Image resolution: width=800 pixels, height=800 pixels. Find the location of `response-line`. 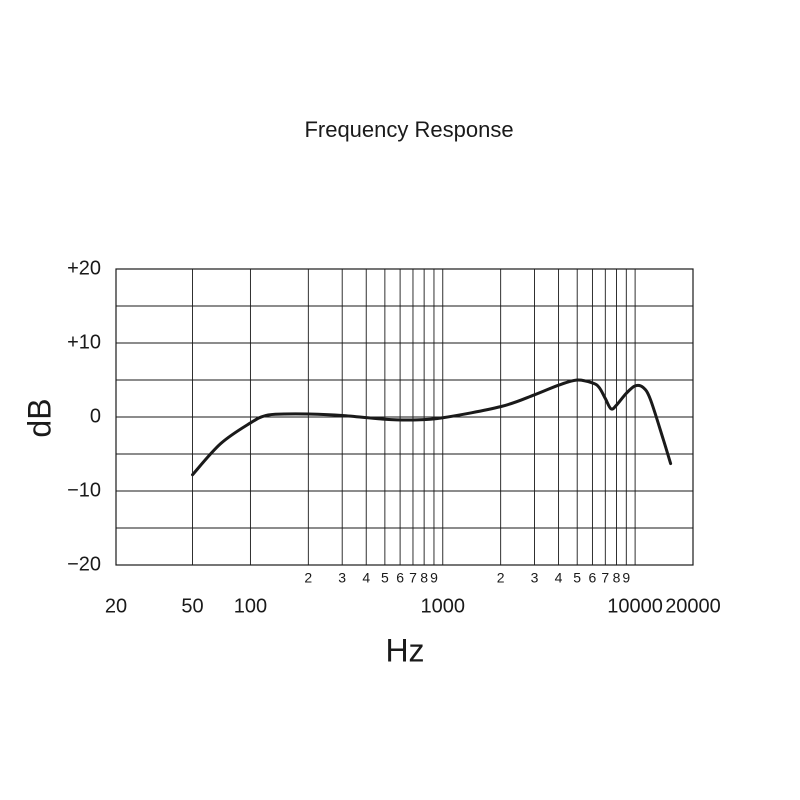

response-line is located at coordinates (432, 427).